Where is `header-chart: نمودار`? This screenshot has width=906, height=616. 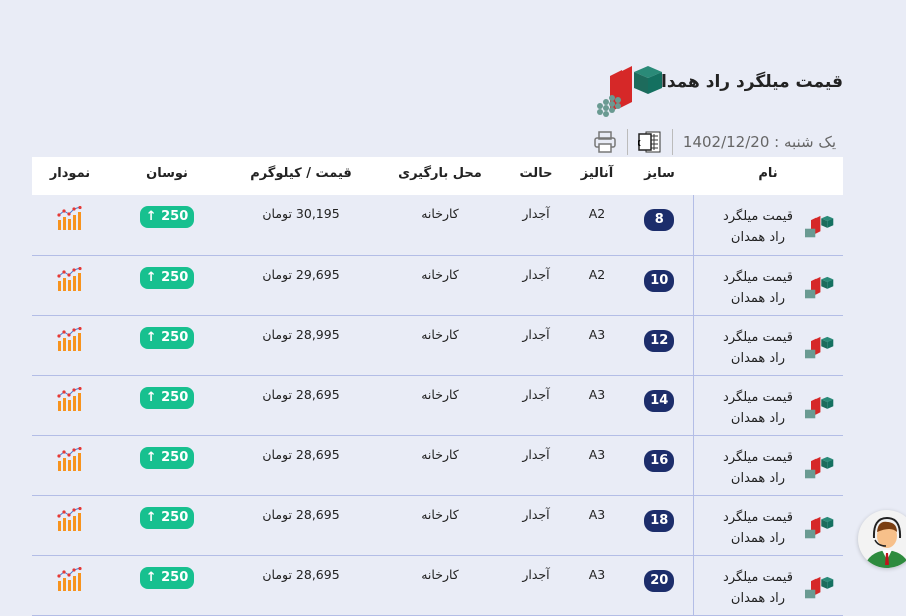
header-chart: نمودار is located at coordinates (70, 173).